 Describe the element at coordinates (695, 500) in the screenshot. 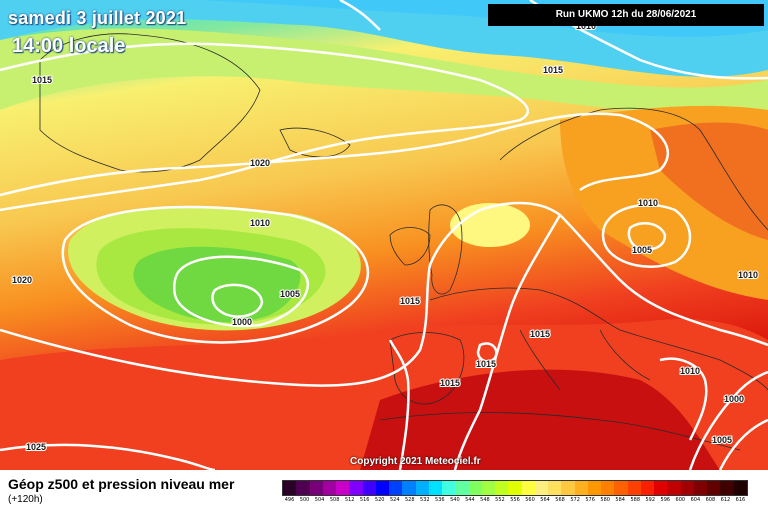

I see `scale-label: 604` at that location.